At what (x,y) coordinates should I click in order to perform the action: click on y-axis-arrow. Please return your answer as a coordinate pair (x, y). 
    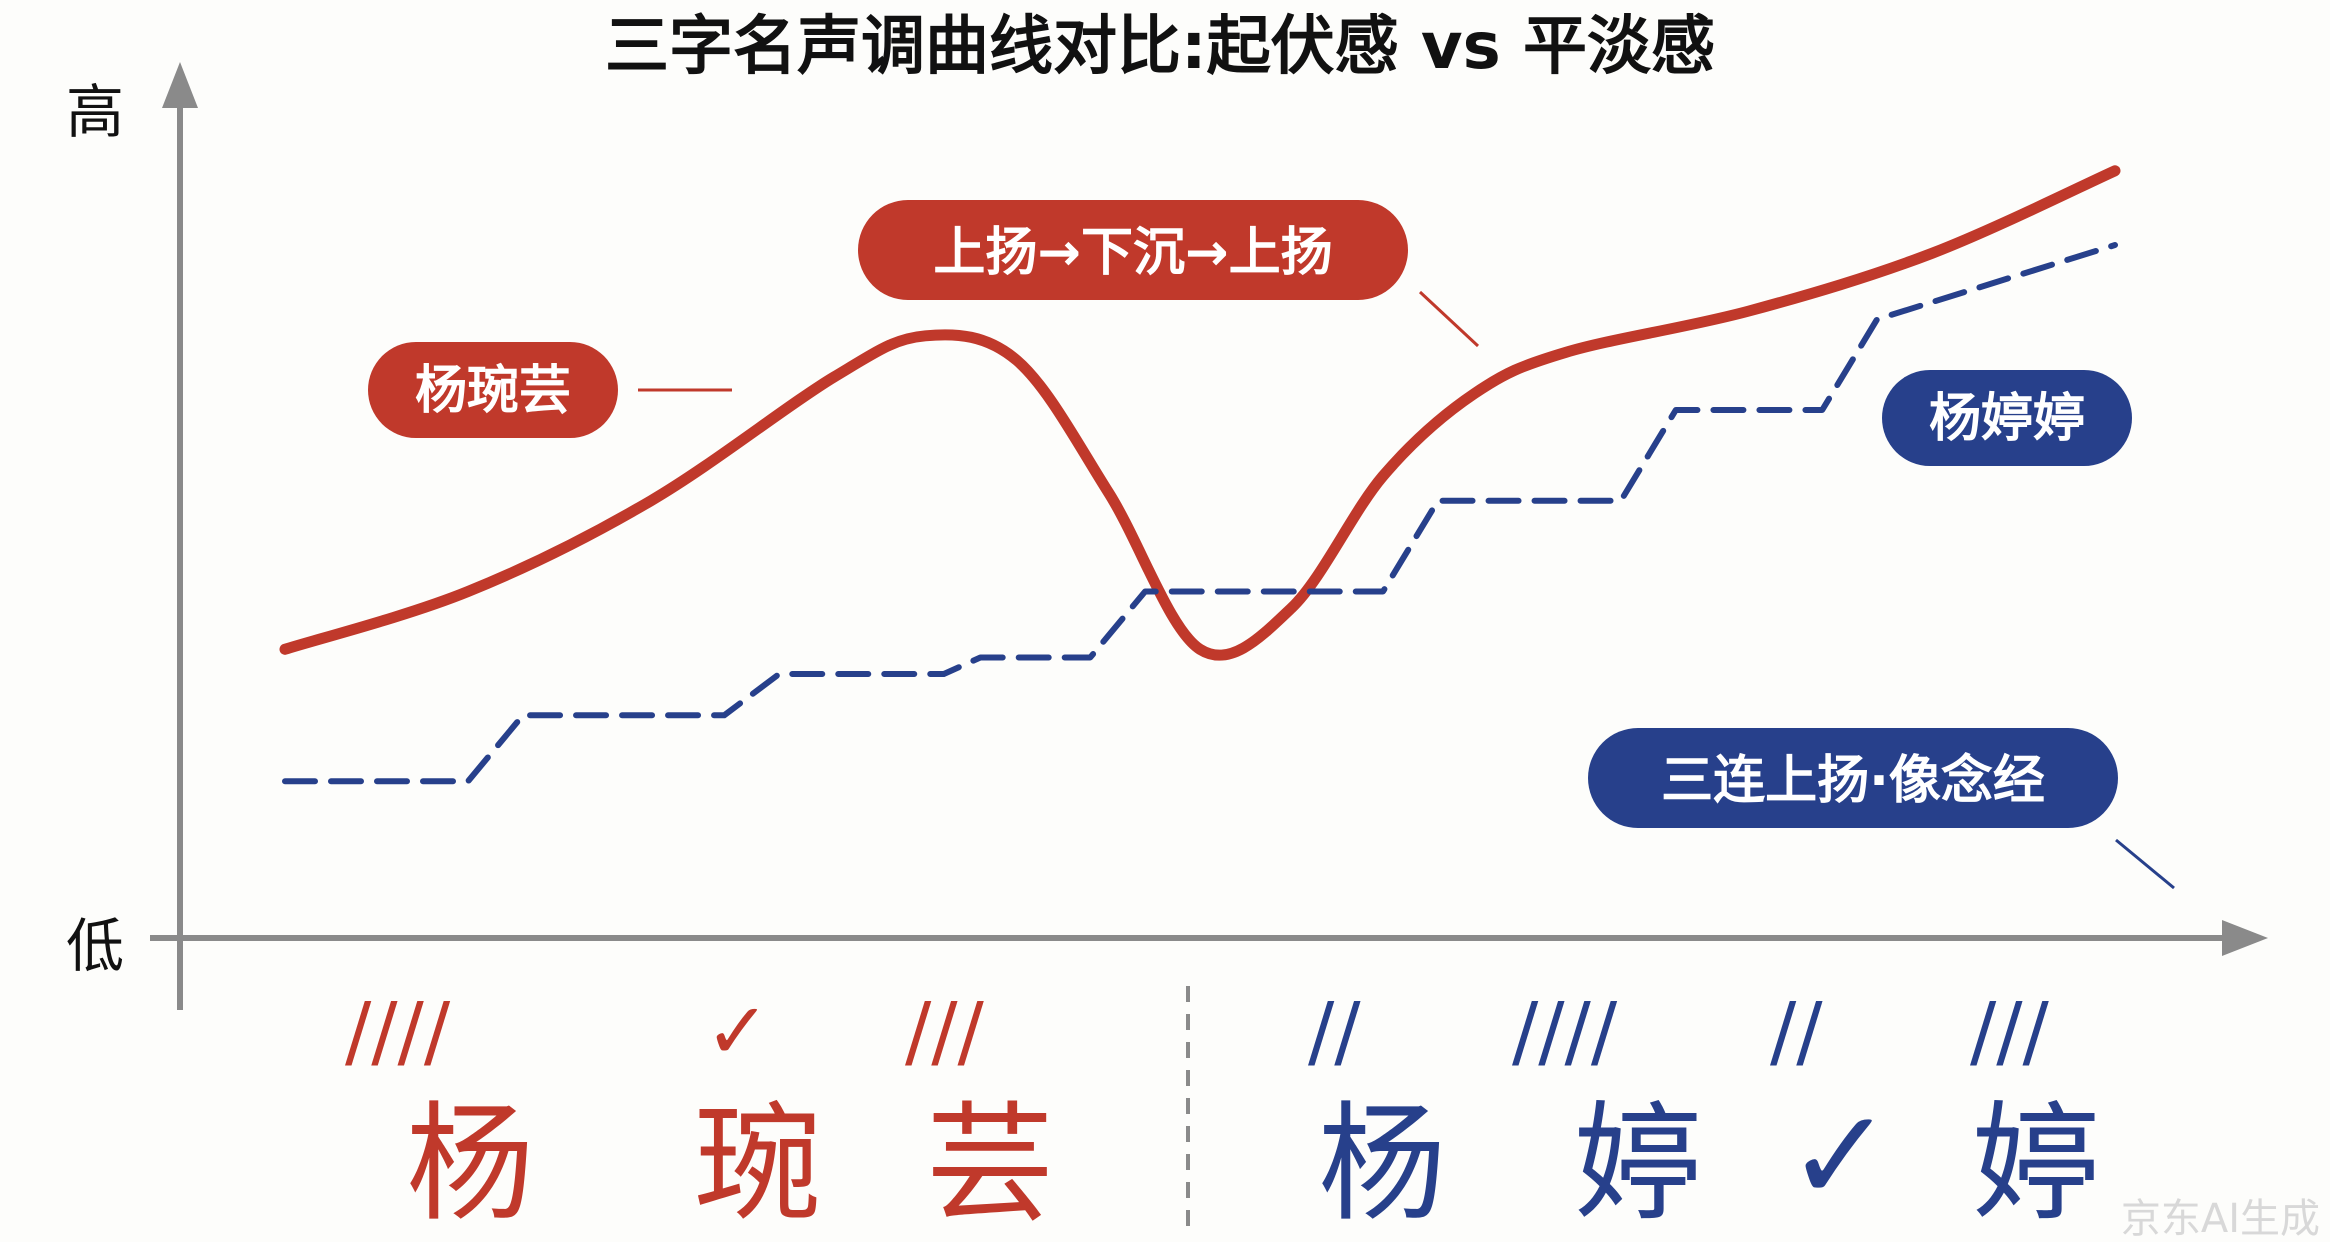
    Looking at the image, I should click on (180, 85).